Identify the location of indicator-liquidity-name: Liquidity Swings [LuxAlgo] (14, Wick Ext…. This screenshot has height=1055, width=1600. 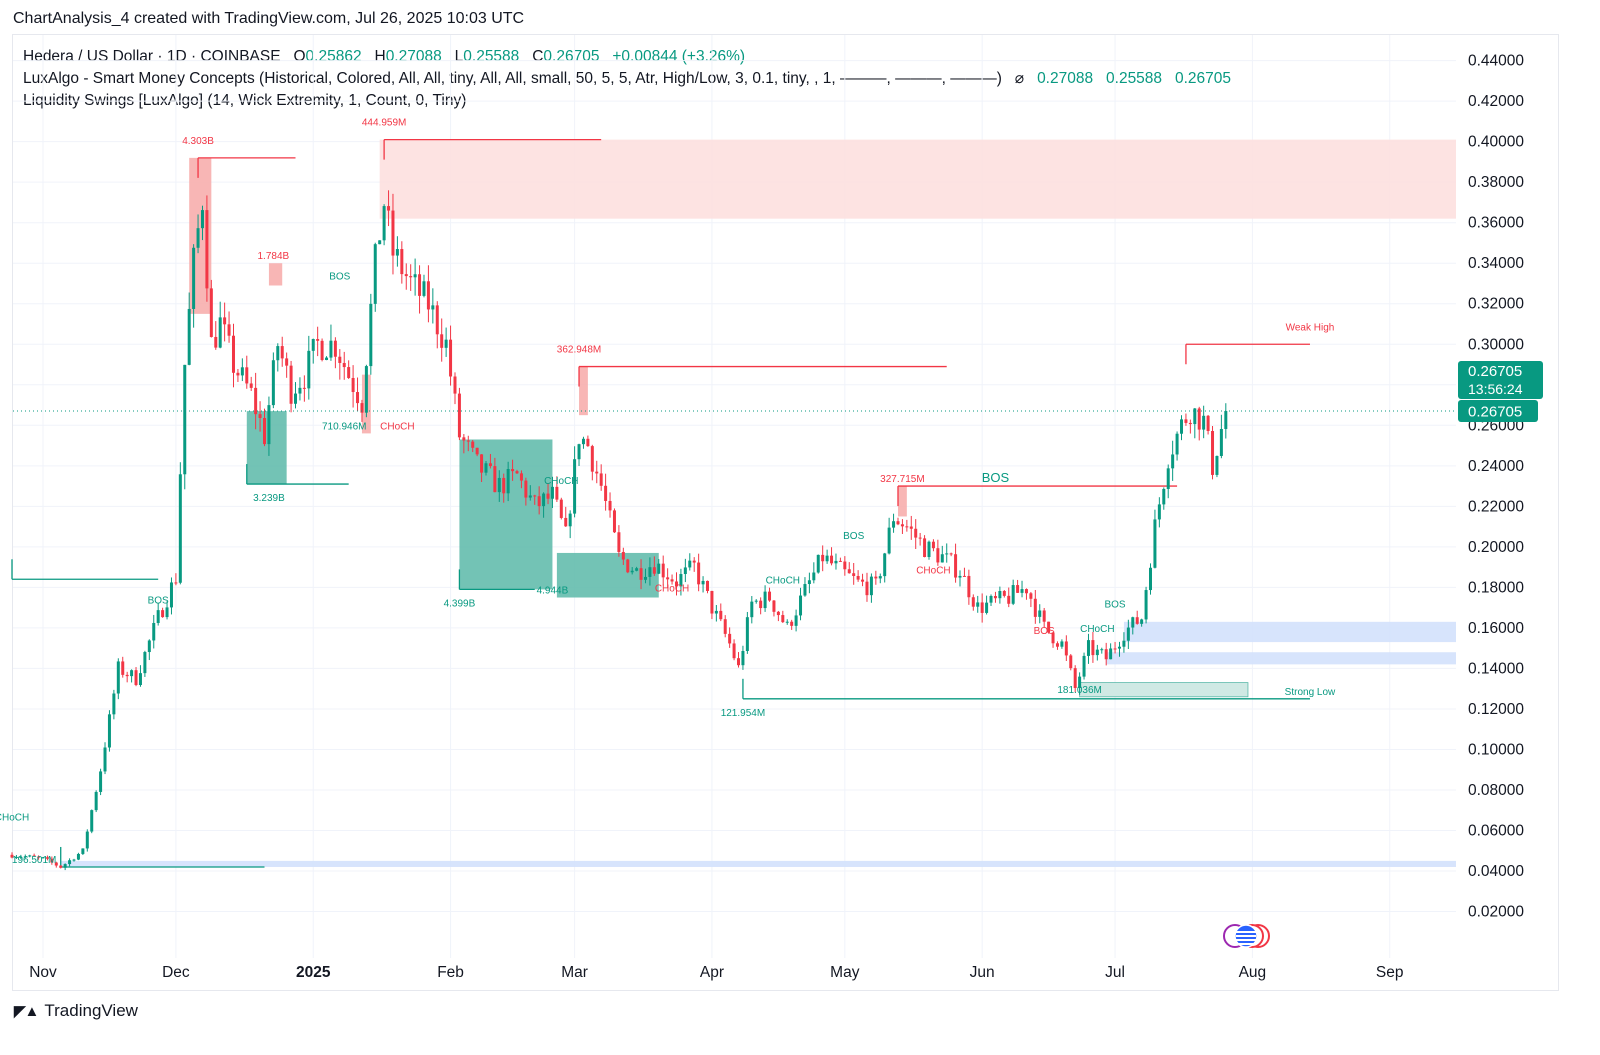
(245, 100).